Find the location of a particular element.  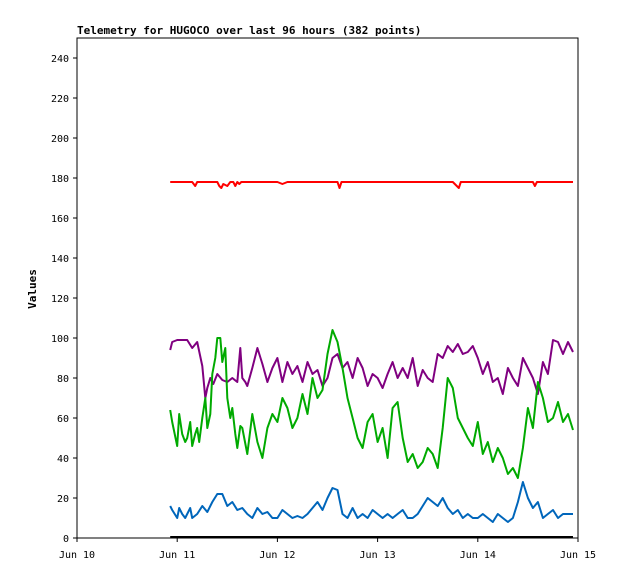

x-axis: Jun 10 Jun 11 Jun 12 Jun 13 Jun 14 Jun 15 is located at coordinates (327, 549).